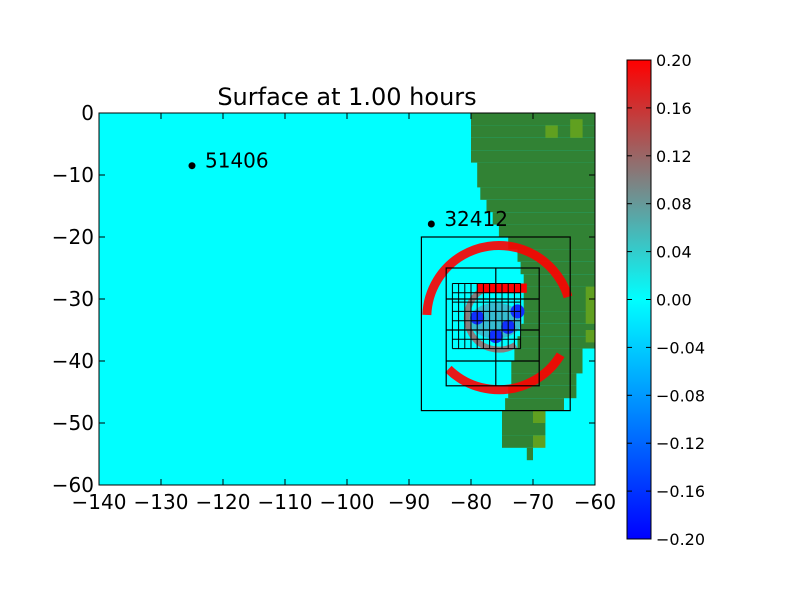 This screenshot has height=604, width=800. Describe the element at coordinates (680, 539) in the screenshot. I see `colorbar-tick-label: −0.20` at that location.